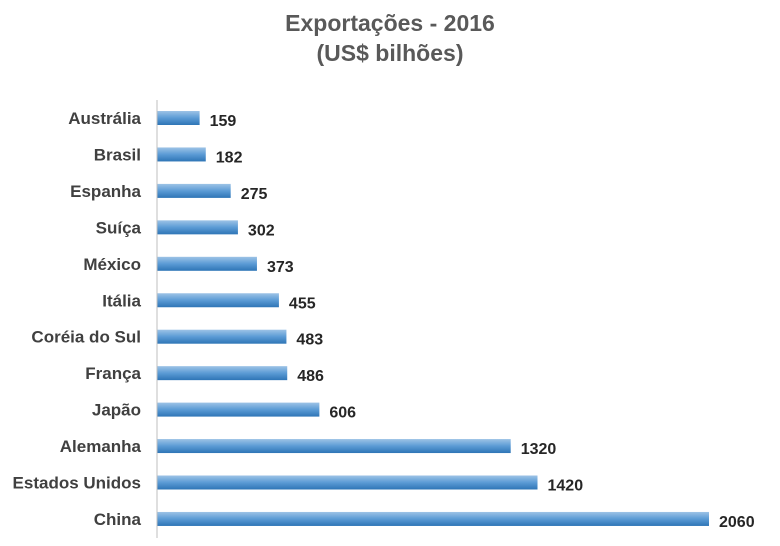 Image resolution: width=780 pixels, height=546 pixels. What do you see at coordinates (309, 340) in the screenshot?
I see `value-label: 483` at bounding box center [309, 340].